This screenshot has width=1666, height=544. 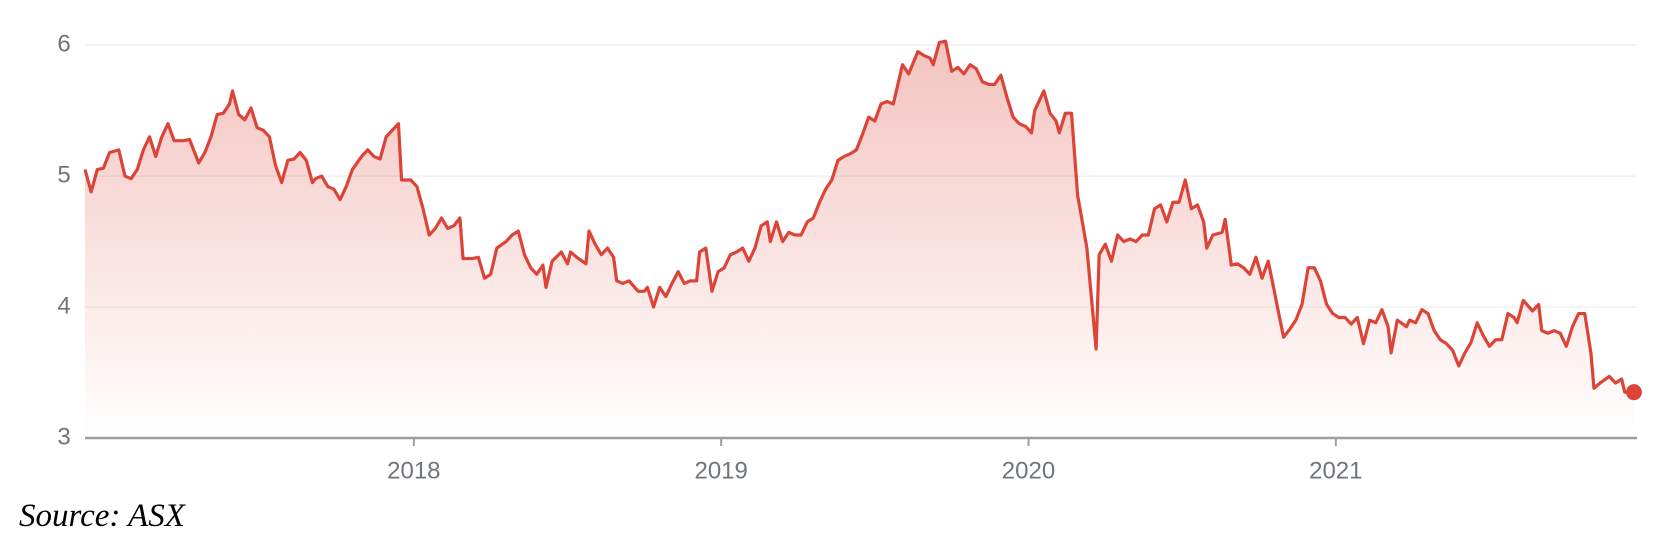 What do you see at coordinates (63, 43) in the screenshot?
I see `y-tick-label: 6` at bounding box center [63, 43].